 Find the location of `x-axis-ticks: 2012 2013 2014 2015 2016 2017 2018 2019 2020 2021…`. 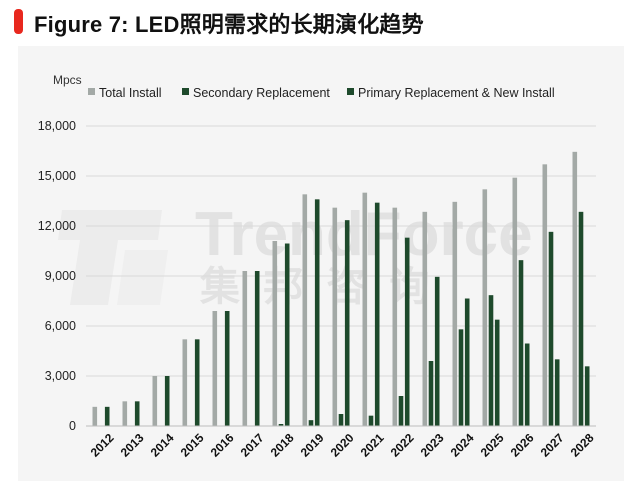

x-axis-ticks: 2012 2013 2014 2015 2016 2017 2018 2019 2020 2021… is located at coordinates (342, 445).